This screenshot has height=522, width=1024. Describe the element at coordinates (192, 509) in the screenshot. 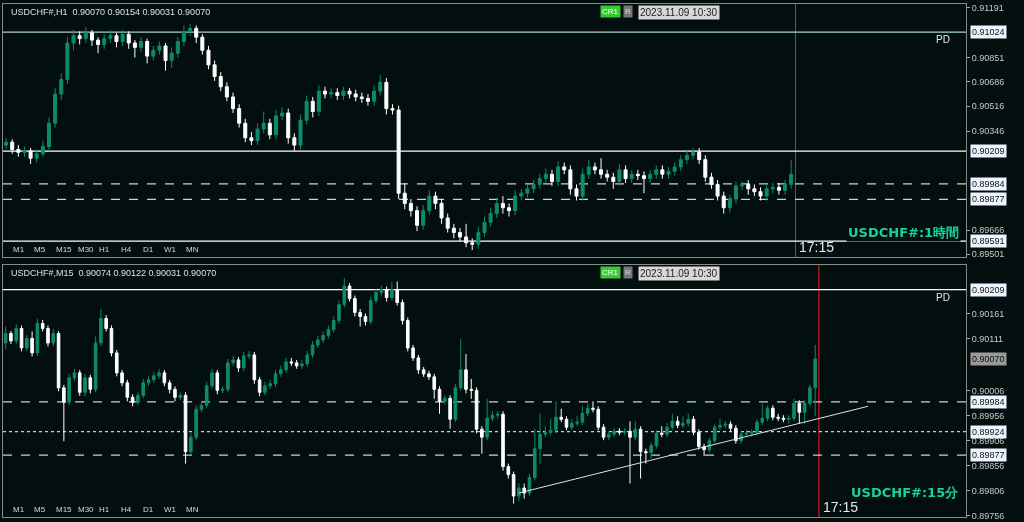

I see `annotation: MN` at that location.